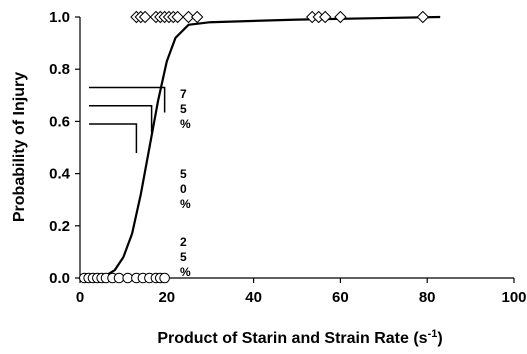 The width and height of the screenshot is (527, 354). What do you see at coordinates (121, 118) in the screenshot?
I see `annotation-bracket-50-percent` at bounding box center [121, 118].